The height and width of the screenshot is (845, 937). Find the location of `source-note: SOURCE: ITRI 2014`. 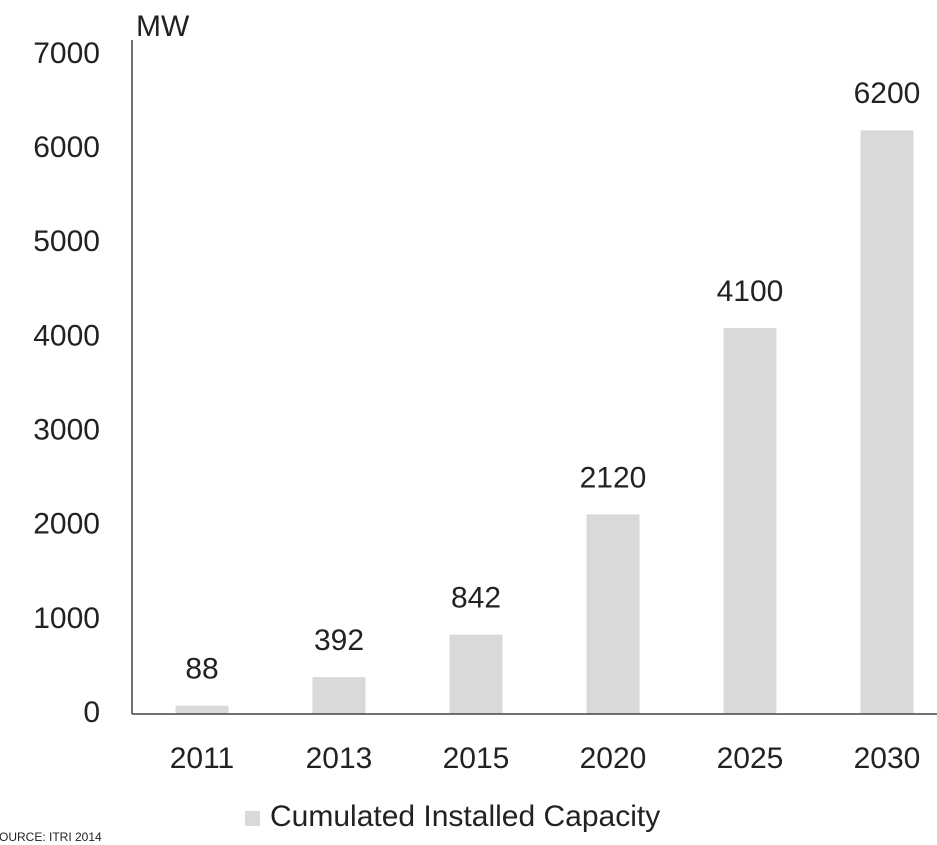

source-note: SOURCE: ITRI 2014 is located at coordinates (51, 837).